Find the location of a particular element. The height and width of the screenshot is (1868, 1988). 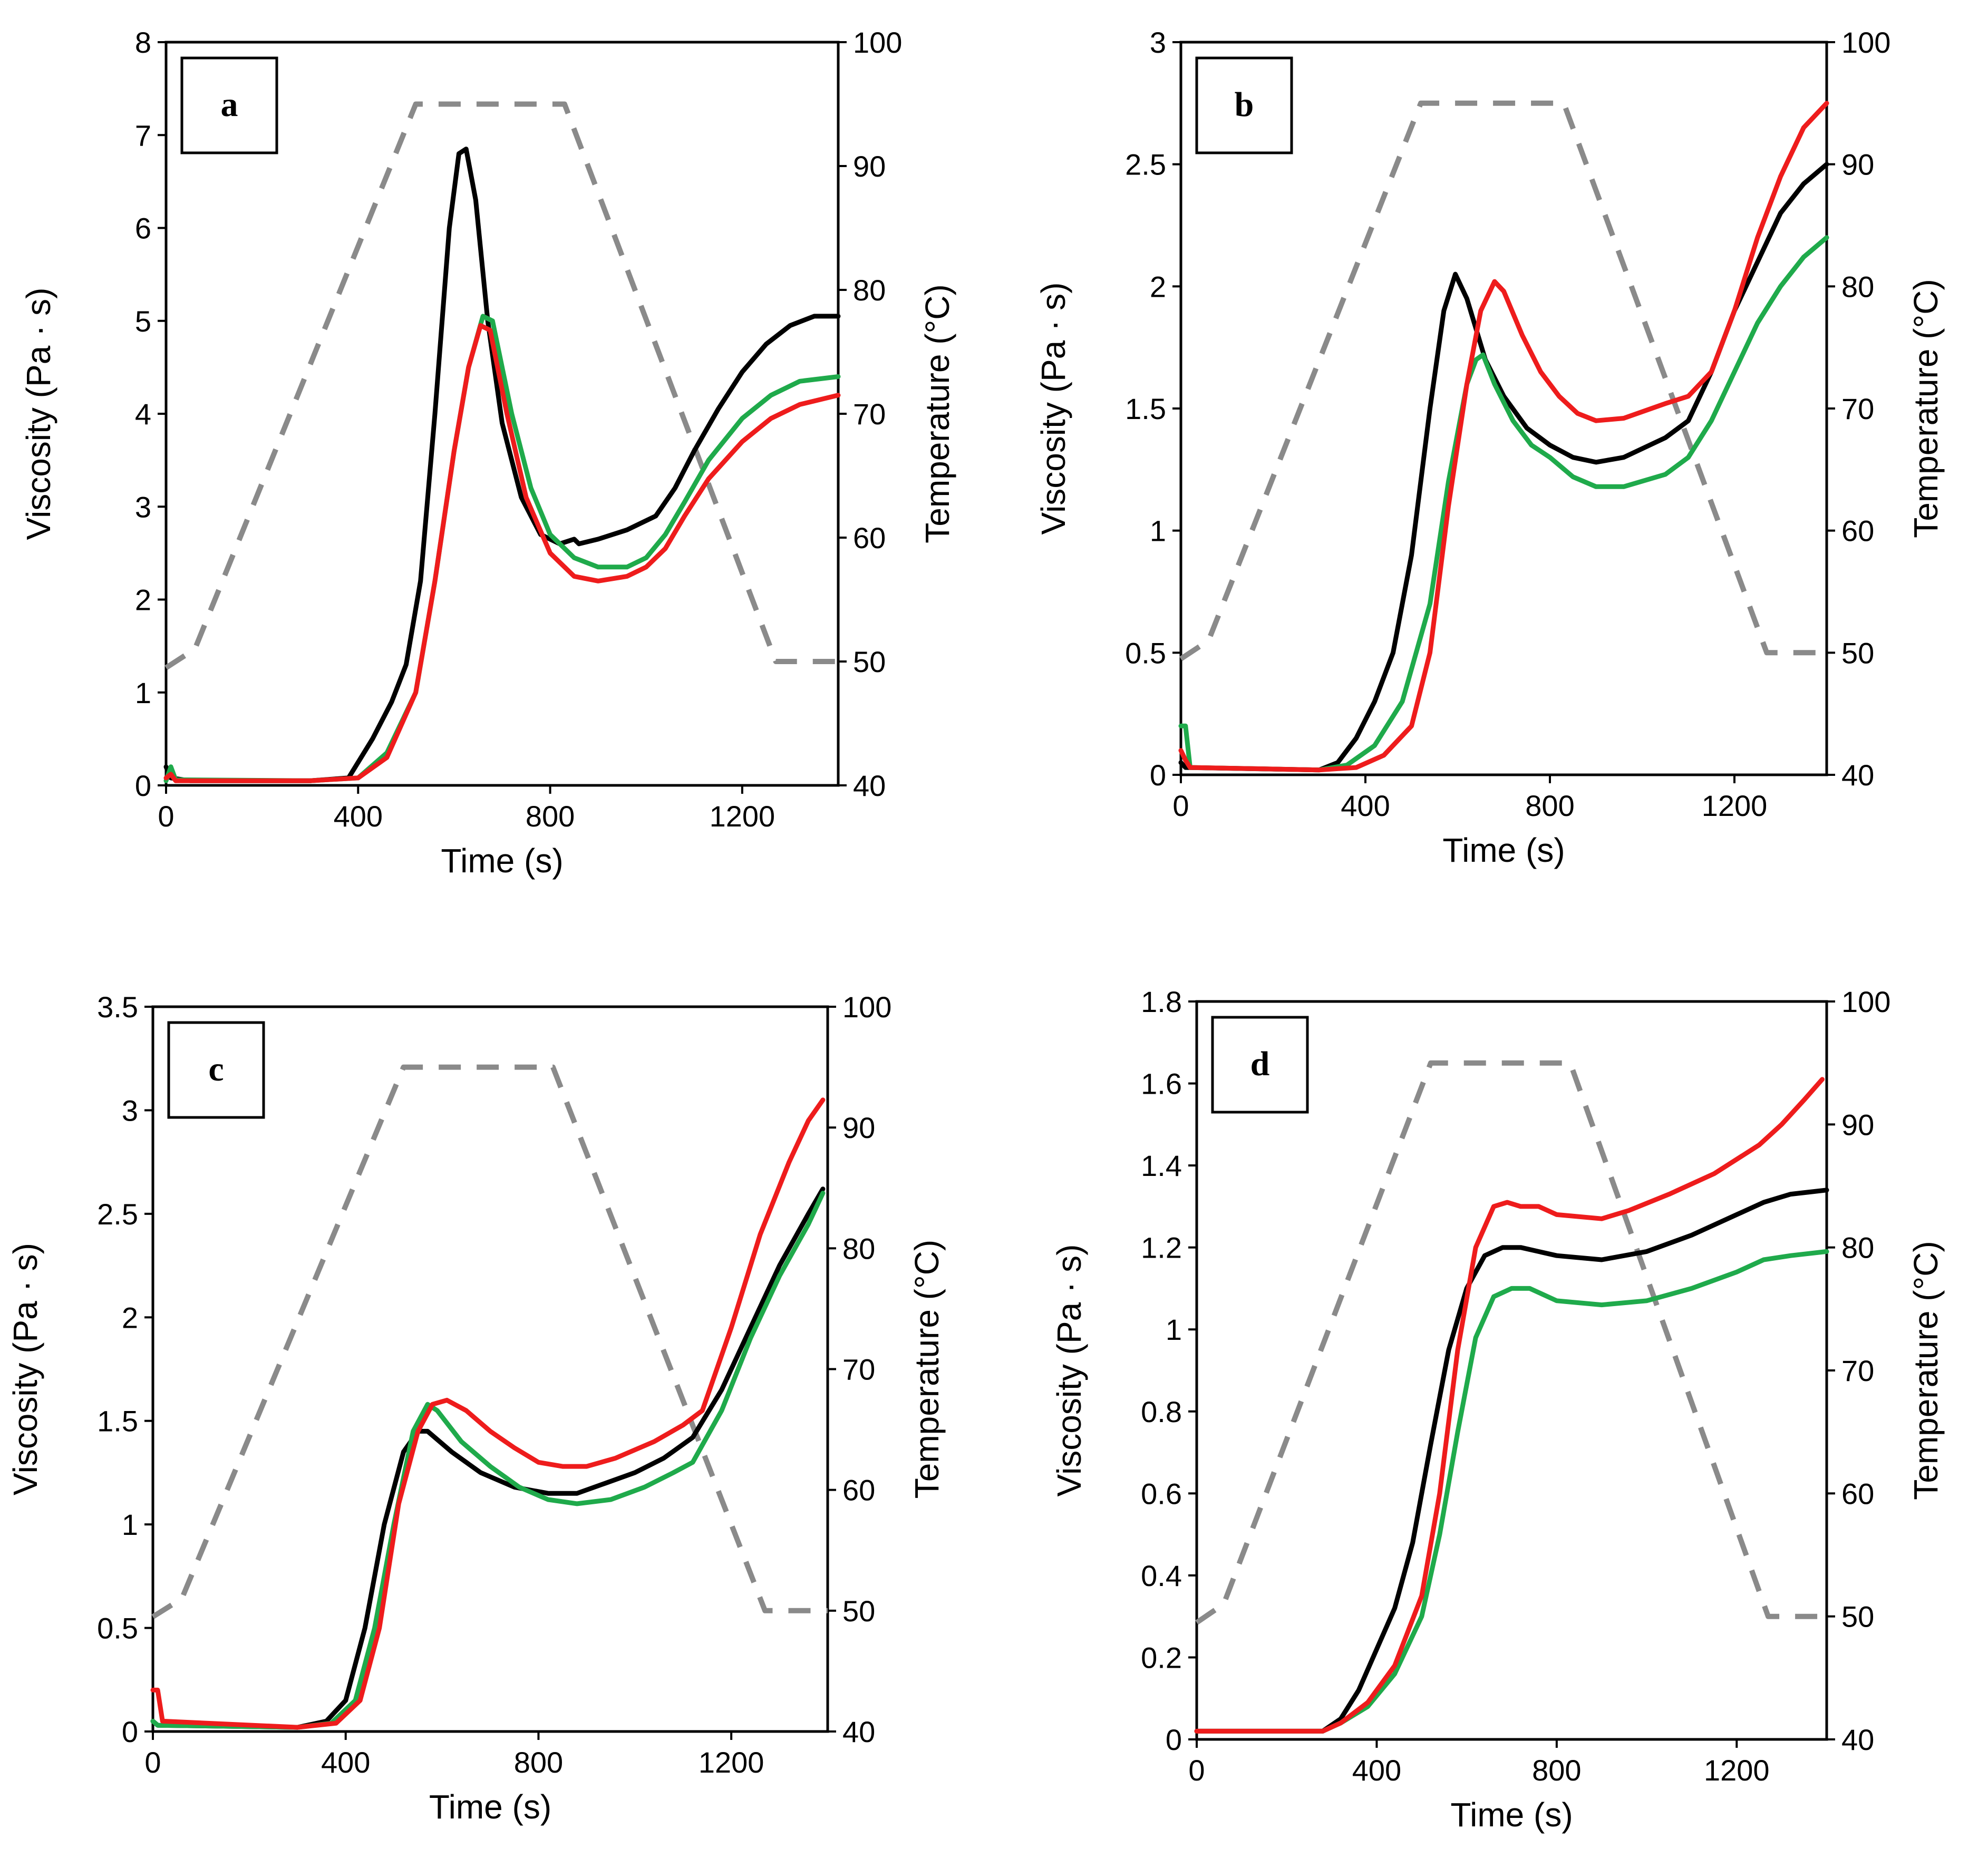

panel-label: b is located at coordinates (1244, 104).